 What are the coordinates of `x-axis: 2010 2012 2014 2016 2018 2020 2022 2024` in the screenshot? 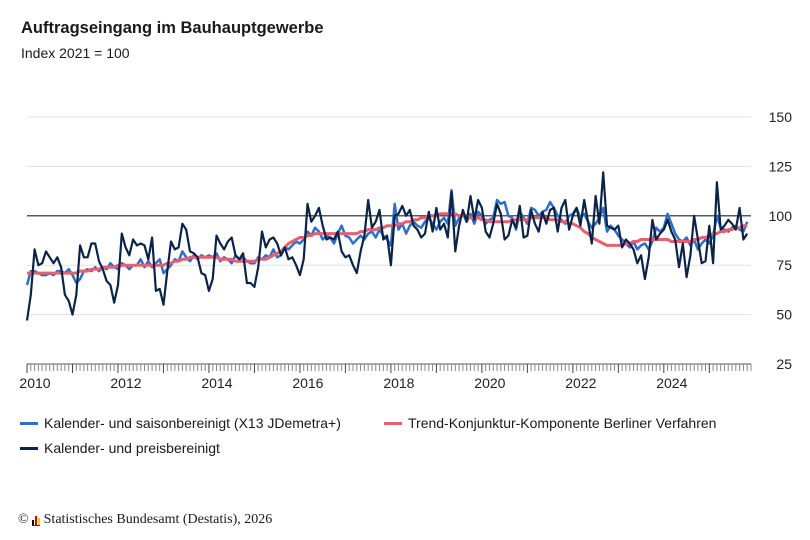 It's located at (385, 377).